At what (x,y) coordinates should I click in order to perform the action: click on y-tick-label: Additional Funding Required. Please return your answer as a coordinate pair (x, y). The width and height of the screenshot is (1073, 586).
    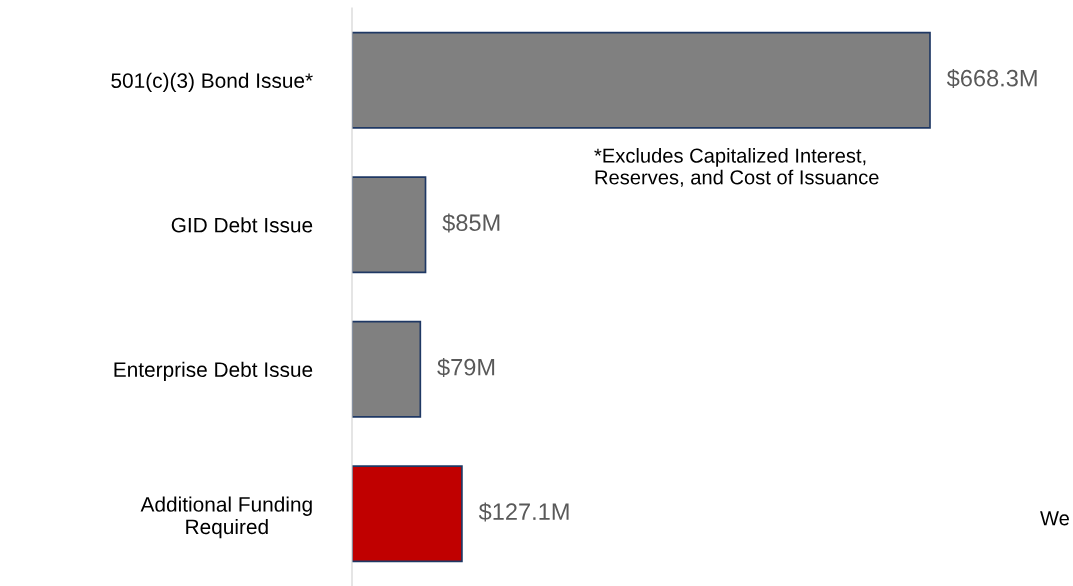
    Looking at the image, I should click on (226, 517).